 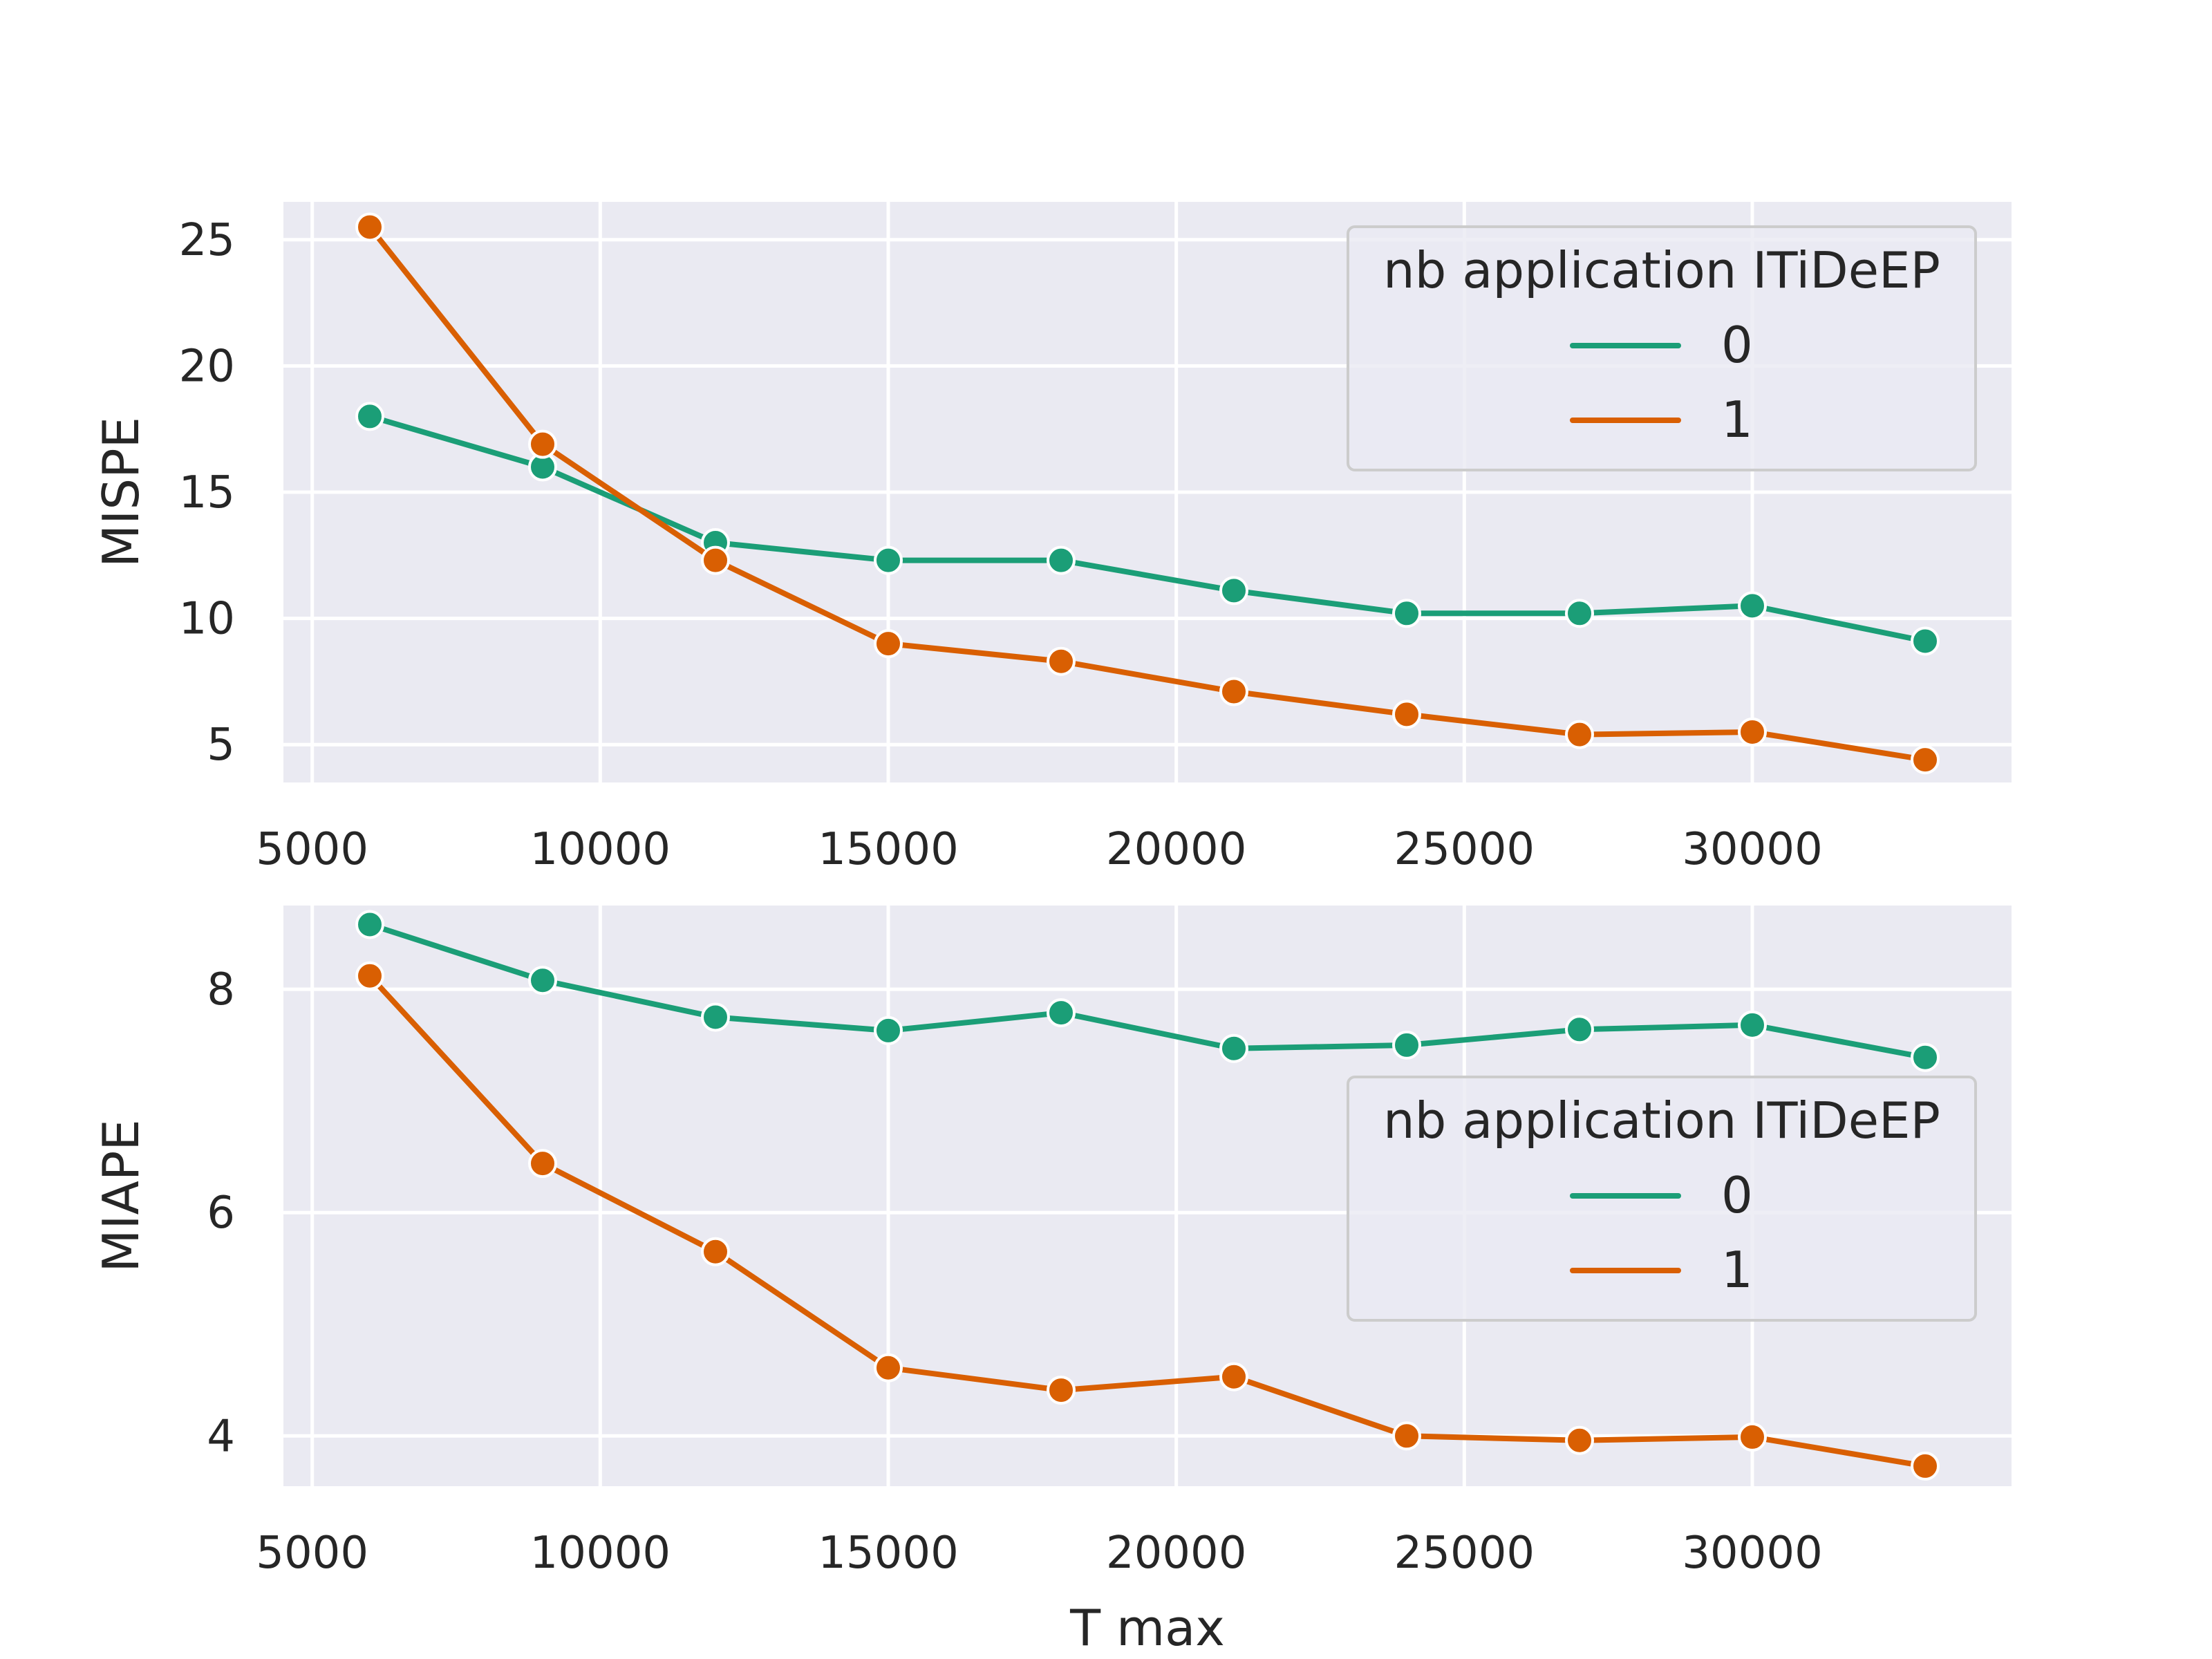 I want to click on y-tick-label: 8, so click(x=221, y=990).